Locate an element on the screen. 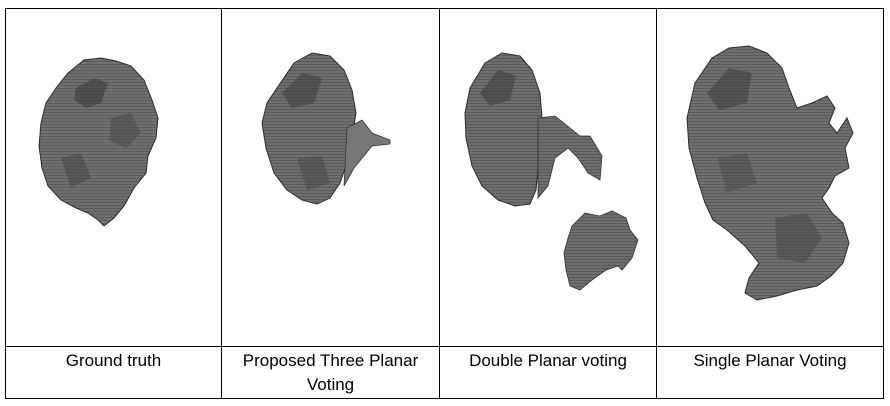  caption-ground-truth: Ground truth is located at coordinates (113, 360).